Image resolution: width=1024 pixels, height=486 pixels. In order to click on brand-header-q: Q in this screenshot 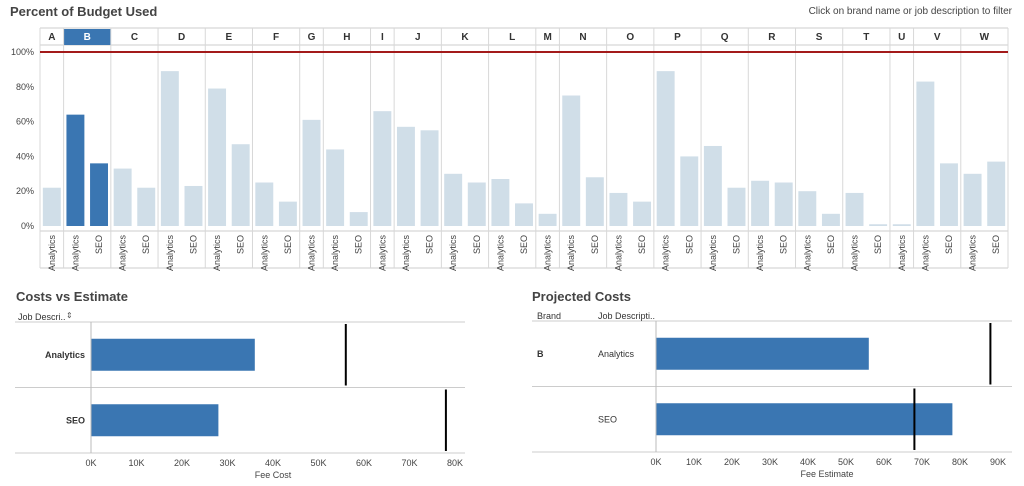, I will do `click(725, 37)`.